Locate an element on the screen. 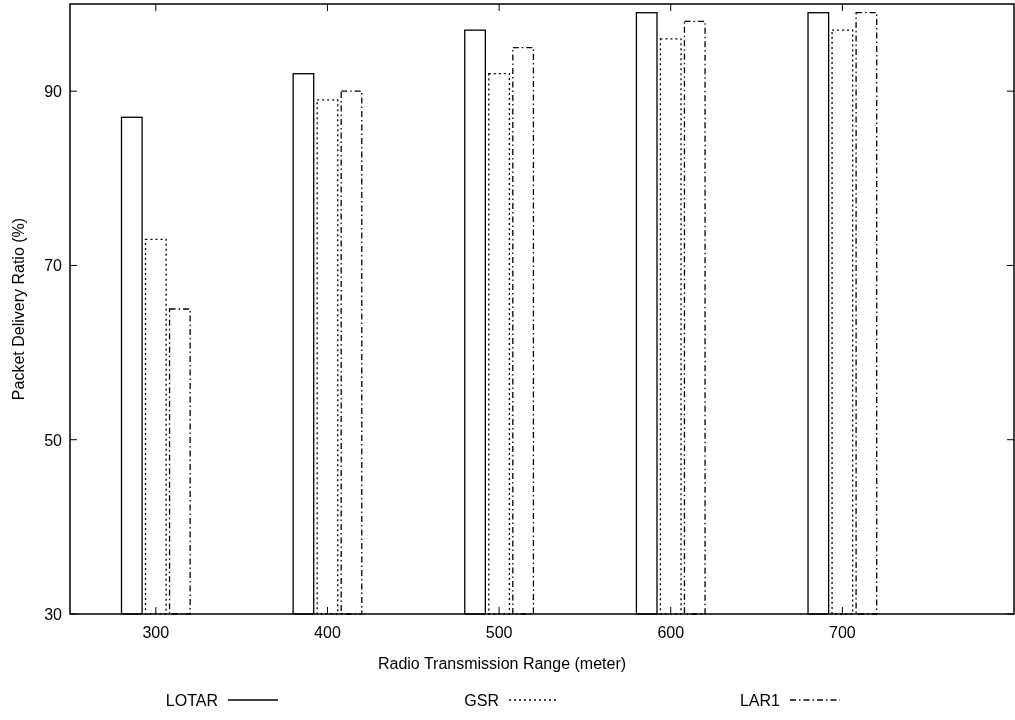 The height and width of the screenshot is (720, 1015). x-tick-label: 400 is located at coordinates (327, 632).